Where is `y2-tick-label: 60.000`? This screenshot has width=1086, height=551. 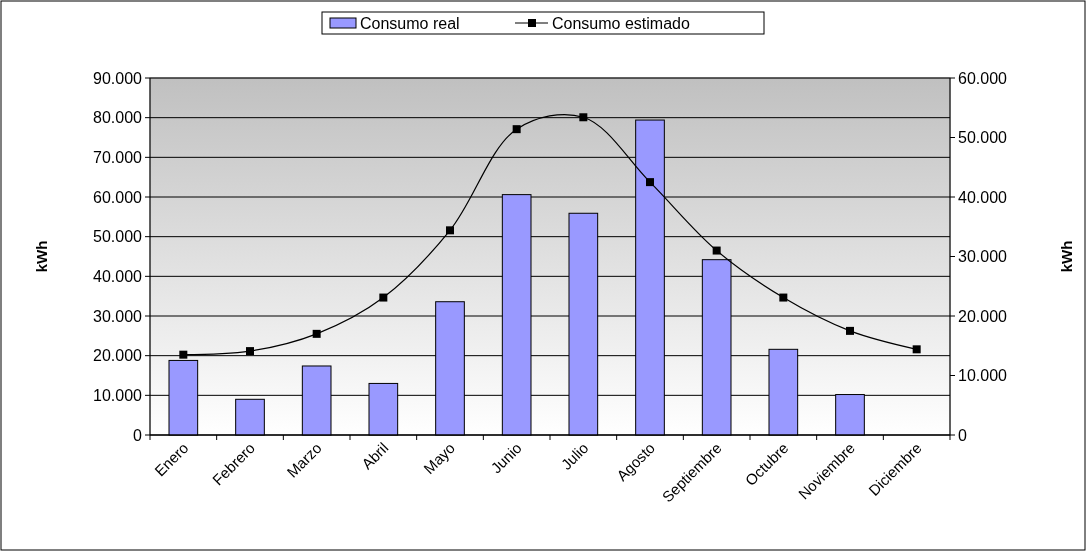 y2-tick-label: 60.000 is located at coordinates (983, 78).